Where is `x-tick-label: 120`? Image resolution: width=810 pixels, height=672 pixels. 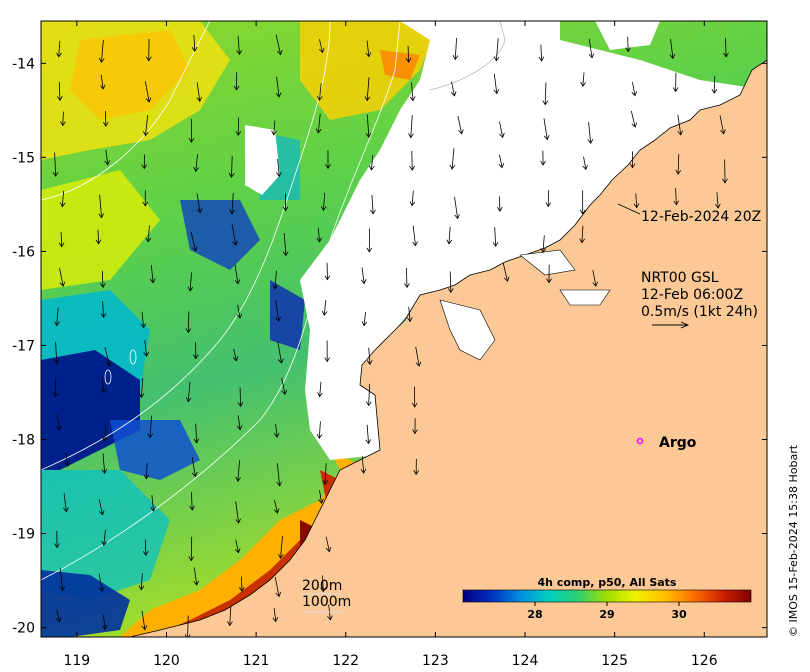 x-tick-label: 120 is located at coordinates (166, 661).